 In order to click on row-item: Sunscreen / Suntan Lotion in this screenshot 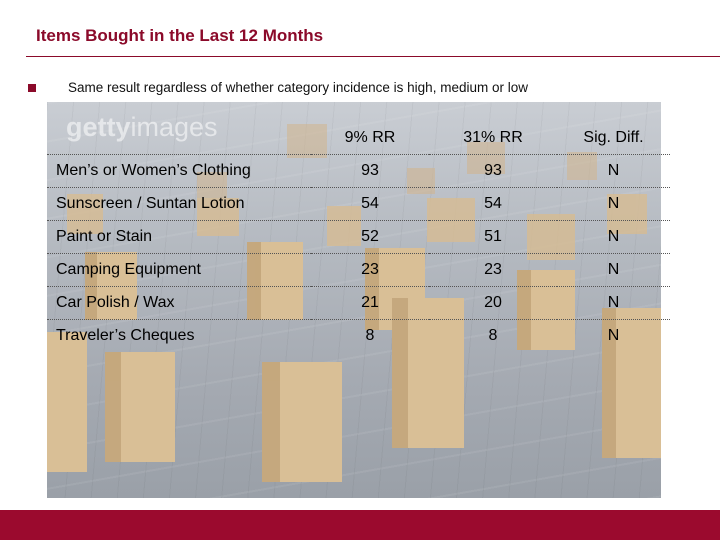, I will do `click(179, 204)`.